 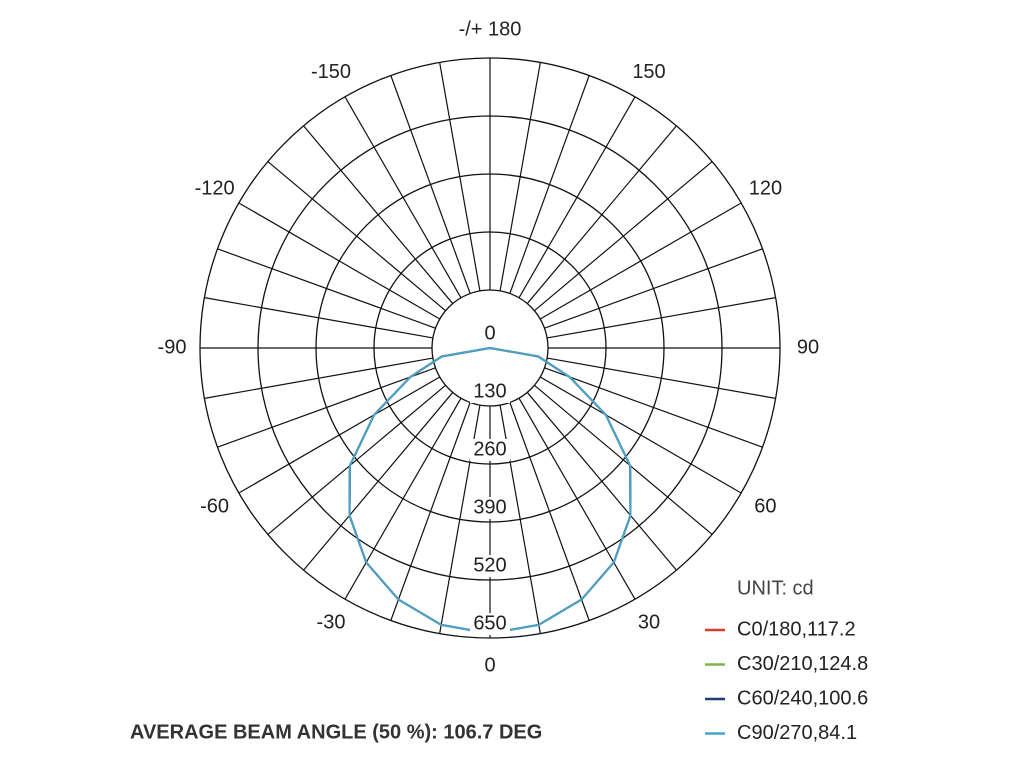 I want to click on r-tick-label: 390, so click(x=489, y=507).